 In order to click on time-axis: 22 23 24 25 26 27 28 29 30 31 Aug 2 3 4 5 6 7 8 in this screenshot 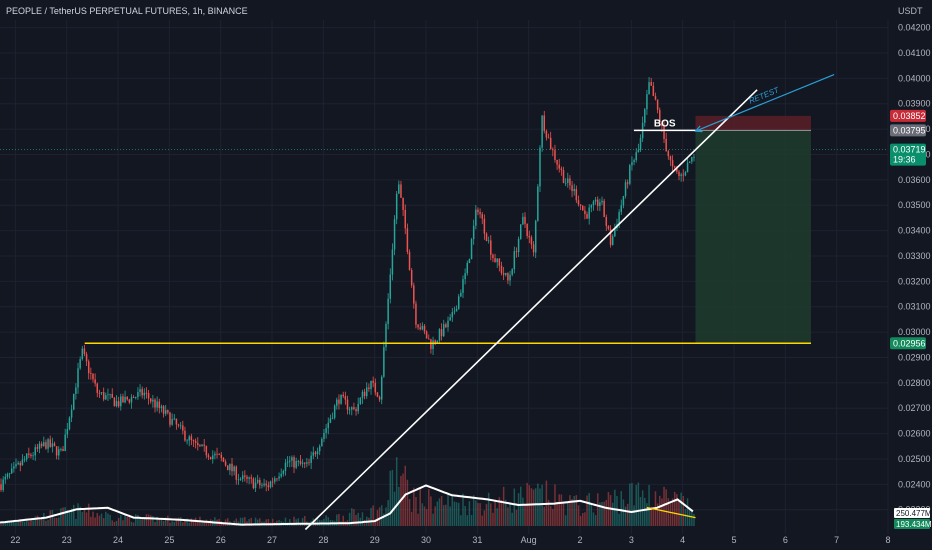, I will do `click(450, 540)`.